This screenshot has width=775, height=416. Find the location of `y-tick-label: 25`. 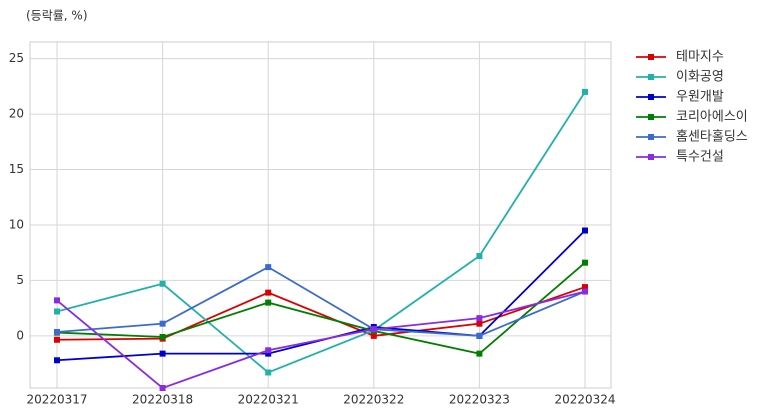

y-tick-label: 25 is located at coordinates (16, 58).